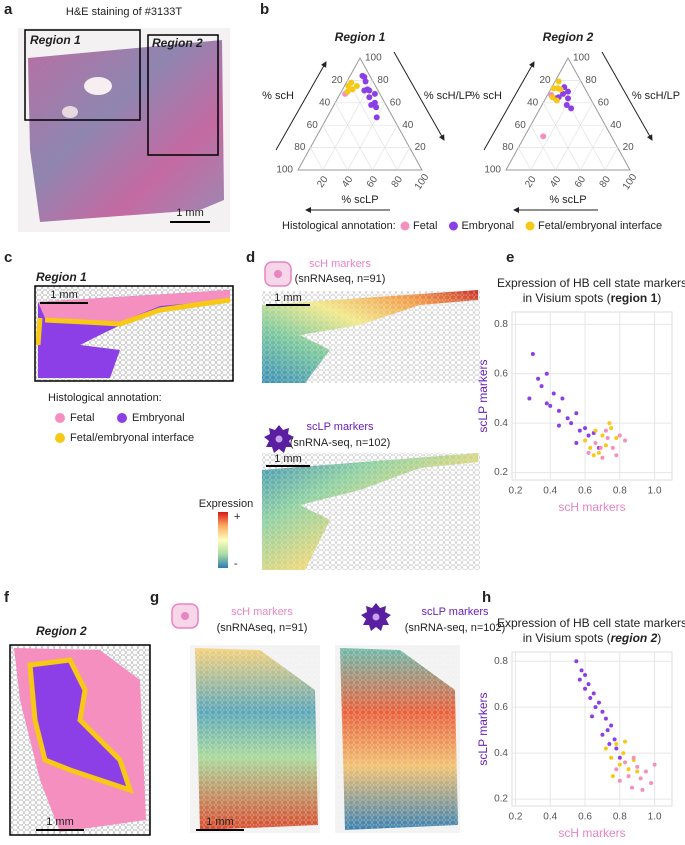 The height and width of the screenshot is (845, 685). What do you see at coordinates (262, 628) in the screenshot?
I see `marker-source: (snRNAseq, n=91)` at bounding box center [262, 628].